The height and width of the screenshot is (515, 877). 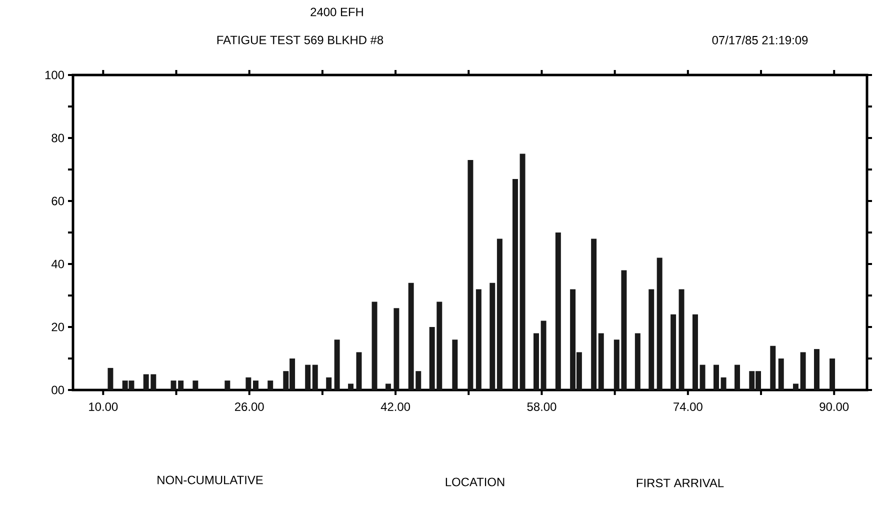 I want to click on chart-subtitle: FATIGUE TEST 569 BLKHD #8, so click(x=300, y=40).